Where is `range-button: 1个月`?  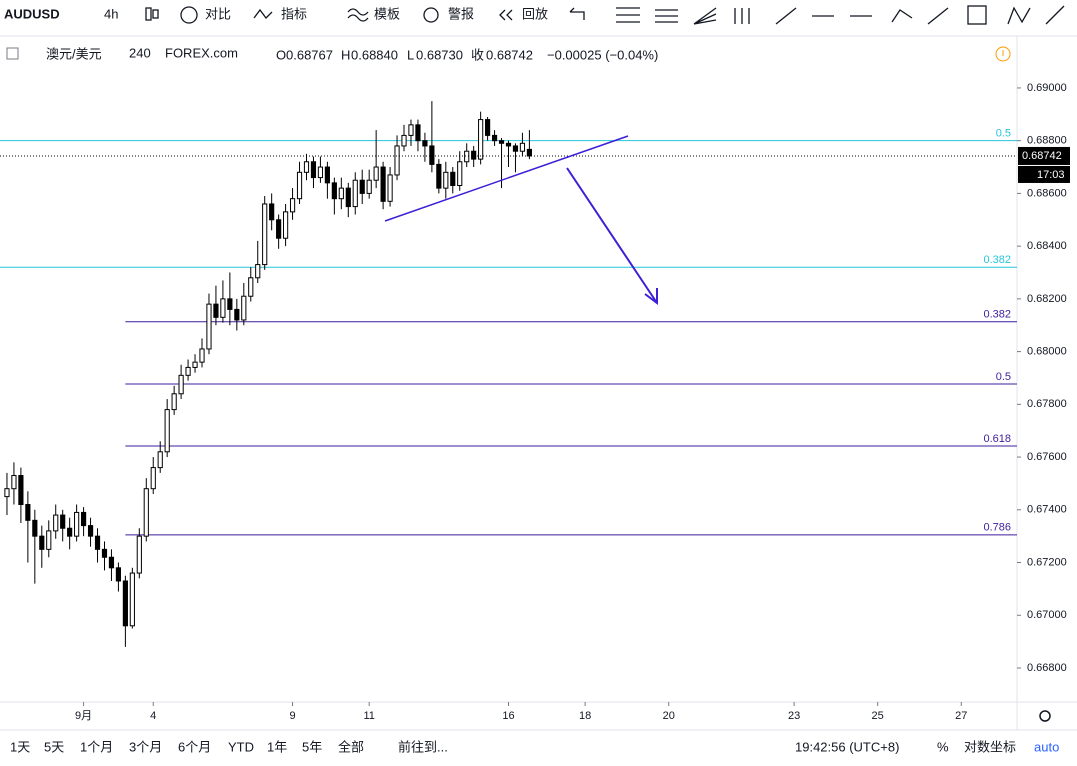
range-button: 1个月 is located at coordinates (96, 746).